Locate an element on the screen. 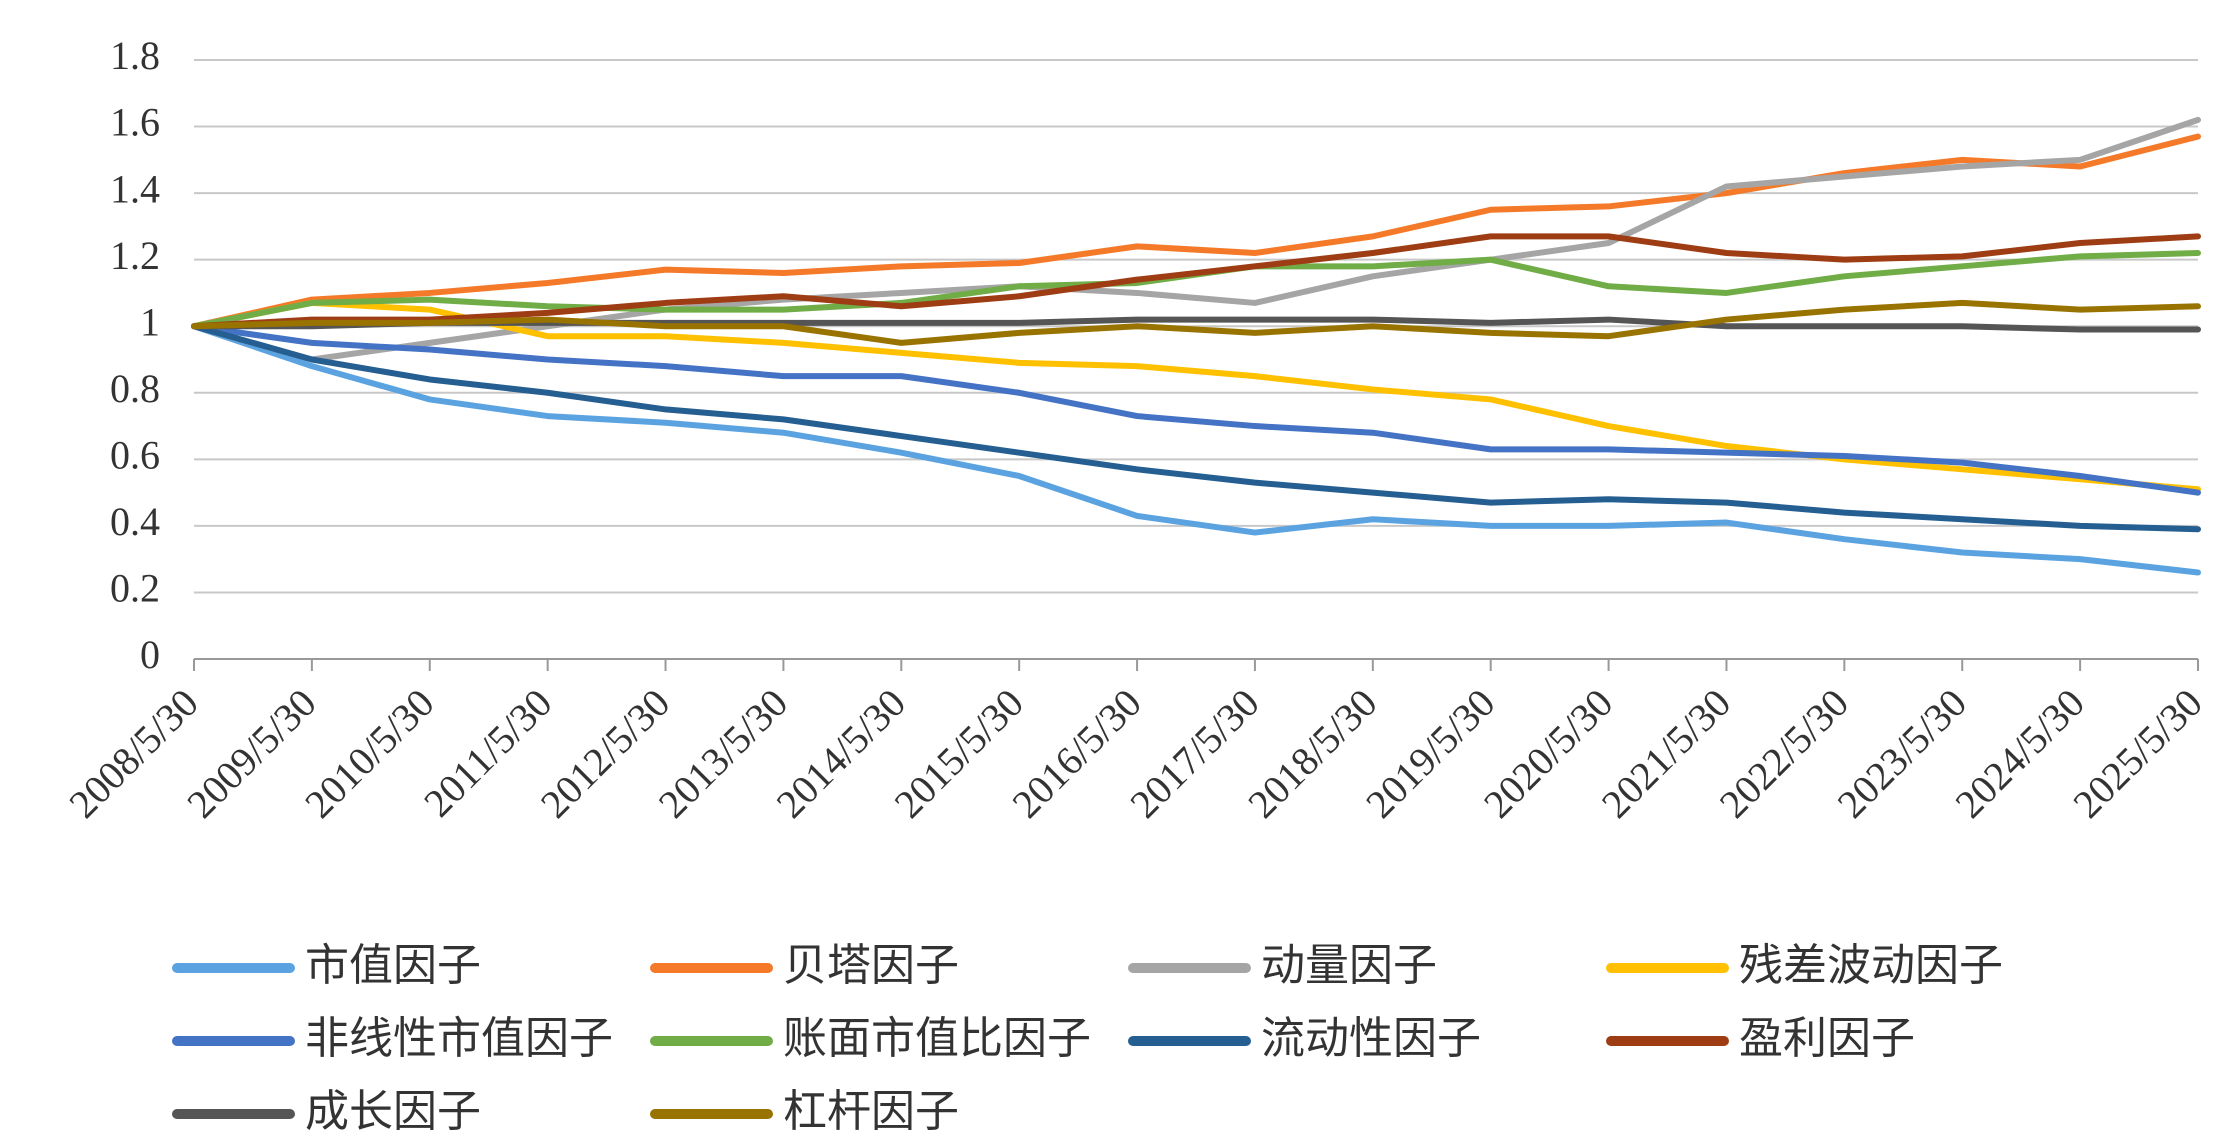  y-tick-label: 1.4 is located at coordinates (135, 188).